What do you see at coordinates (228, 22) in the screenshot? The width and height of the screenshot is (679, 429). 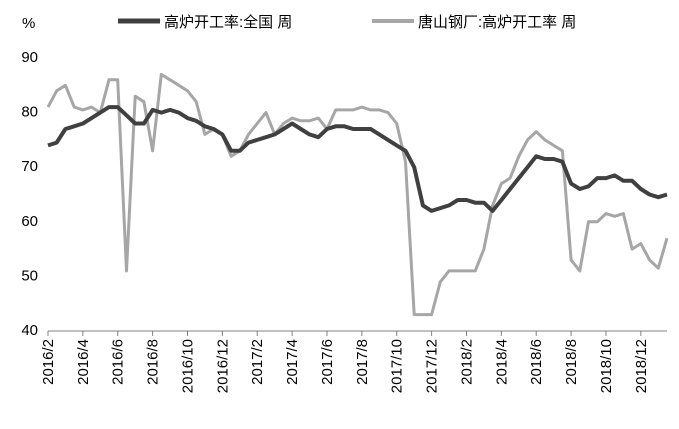 I see `legend-label: 高炉开工率:全国 周` at bounding box center [228, 22].